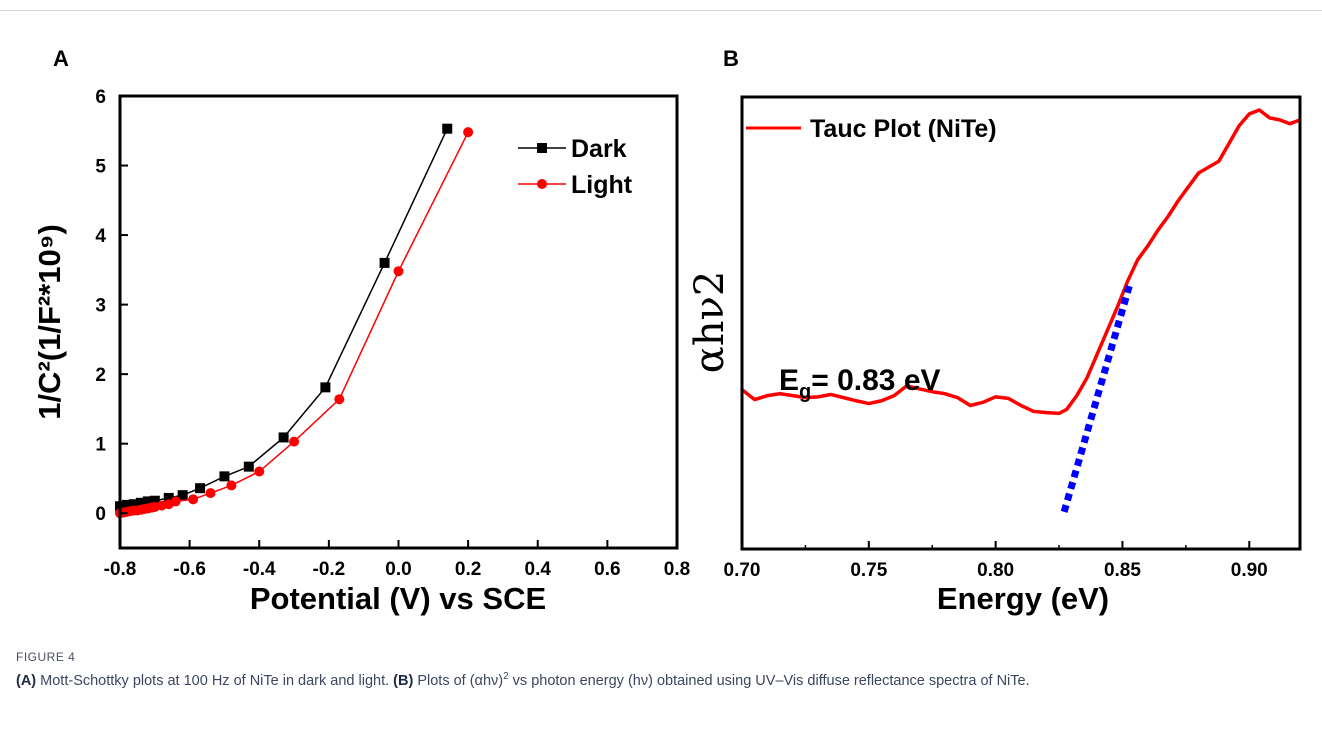 This screenshot has width=1322, height=738. I want to click on panel-b-ticks: 0.70 0.75 0.80 0.85 0.90, so click(996, 561).